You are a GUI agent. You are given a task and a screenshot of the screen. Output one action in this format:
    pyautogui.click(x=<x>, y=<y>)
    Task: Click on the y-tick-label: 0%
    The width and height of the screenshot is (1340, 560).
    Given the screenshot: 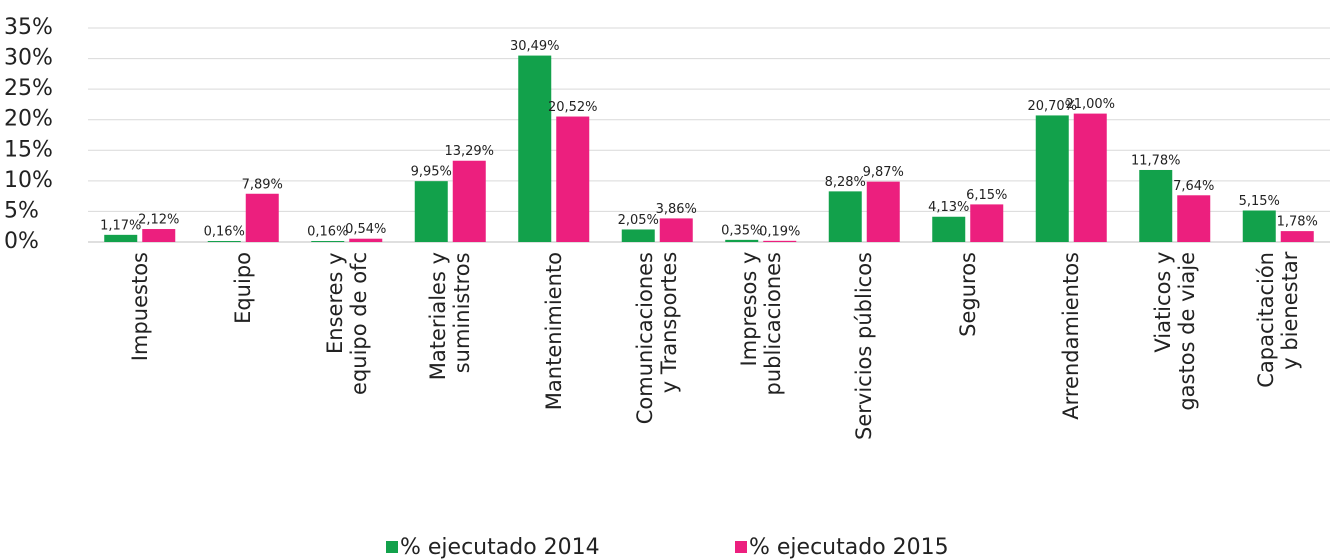 What is the action you would take?
    pyautogui.click(x=21, y=241)
    